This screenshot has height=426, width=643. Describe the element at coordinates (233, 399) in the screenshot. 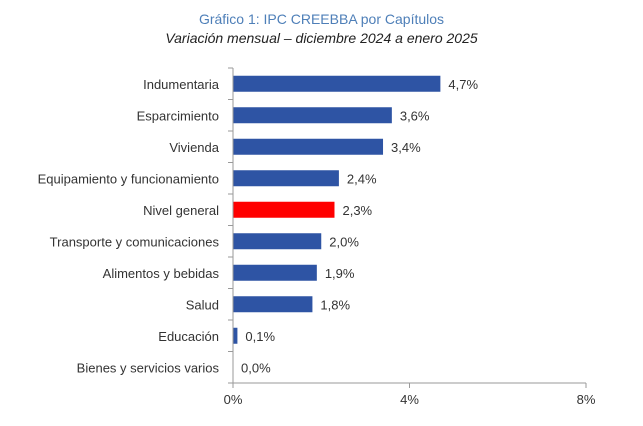

I see `x-tick-label: 0%` at that location.